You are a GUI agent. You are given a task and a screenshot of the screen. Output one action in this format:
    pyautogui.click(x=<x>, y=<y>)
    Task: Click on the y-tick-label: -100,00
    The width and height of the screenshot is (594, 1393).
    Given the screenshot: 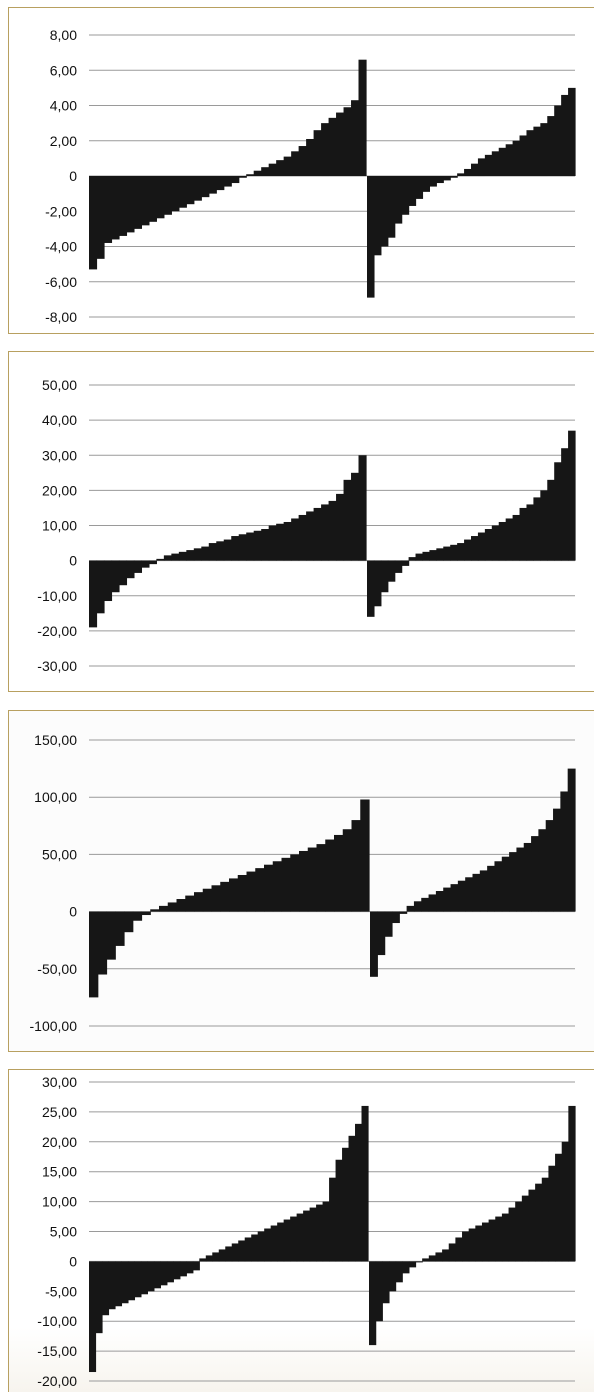 What is the action you would take?
    pyautogui.click(x=54, y=1026)
    